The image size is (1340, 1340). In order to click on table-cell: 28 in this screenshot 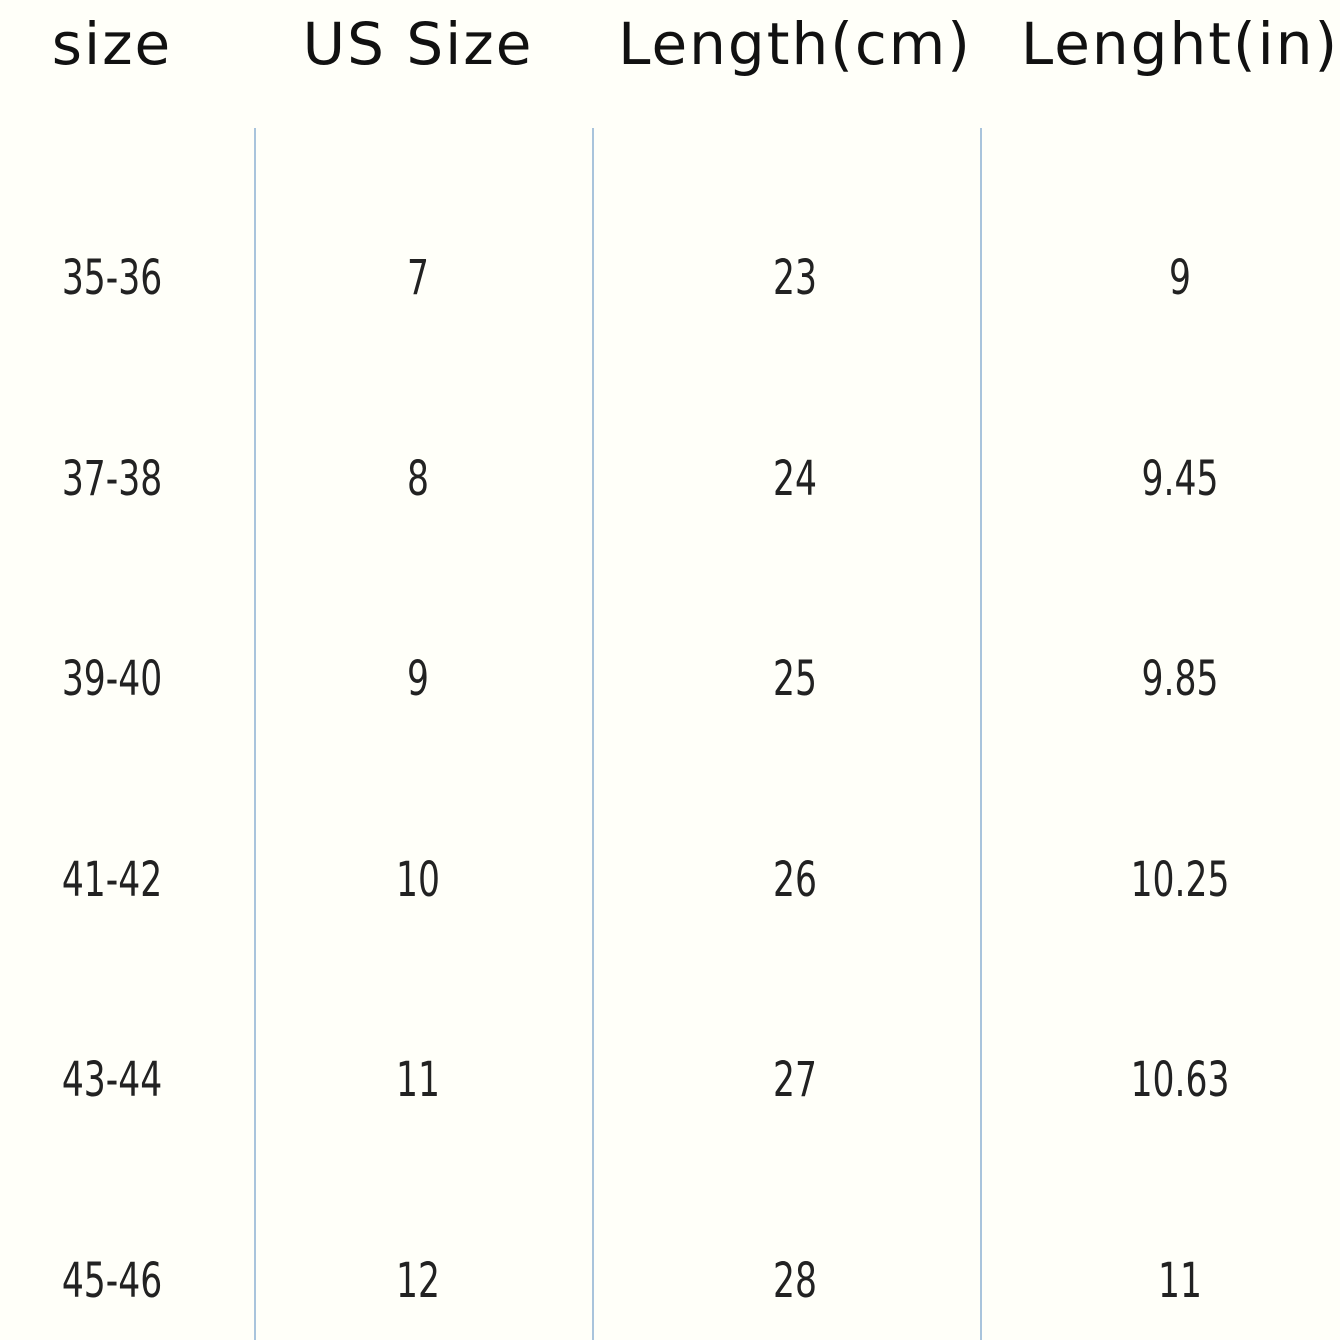, I will do `click(795, 1280)`.